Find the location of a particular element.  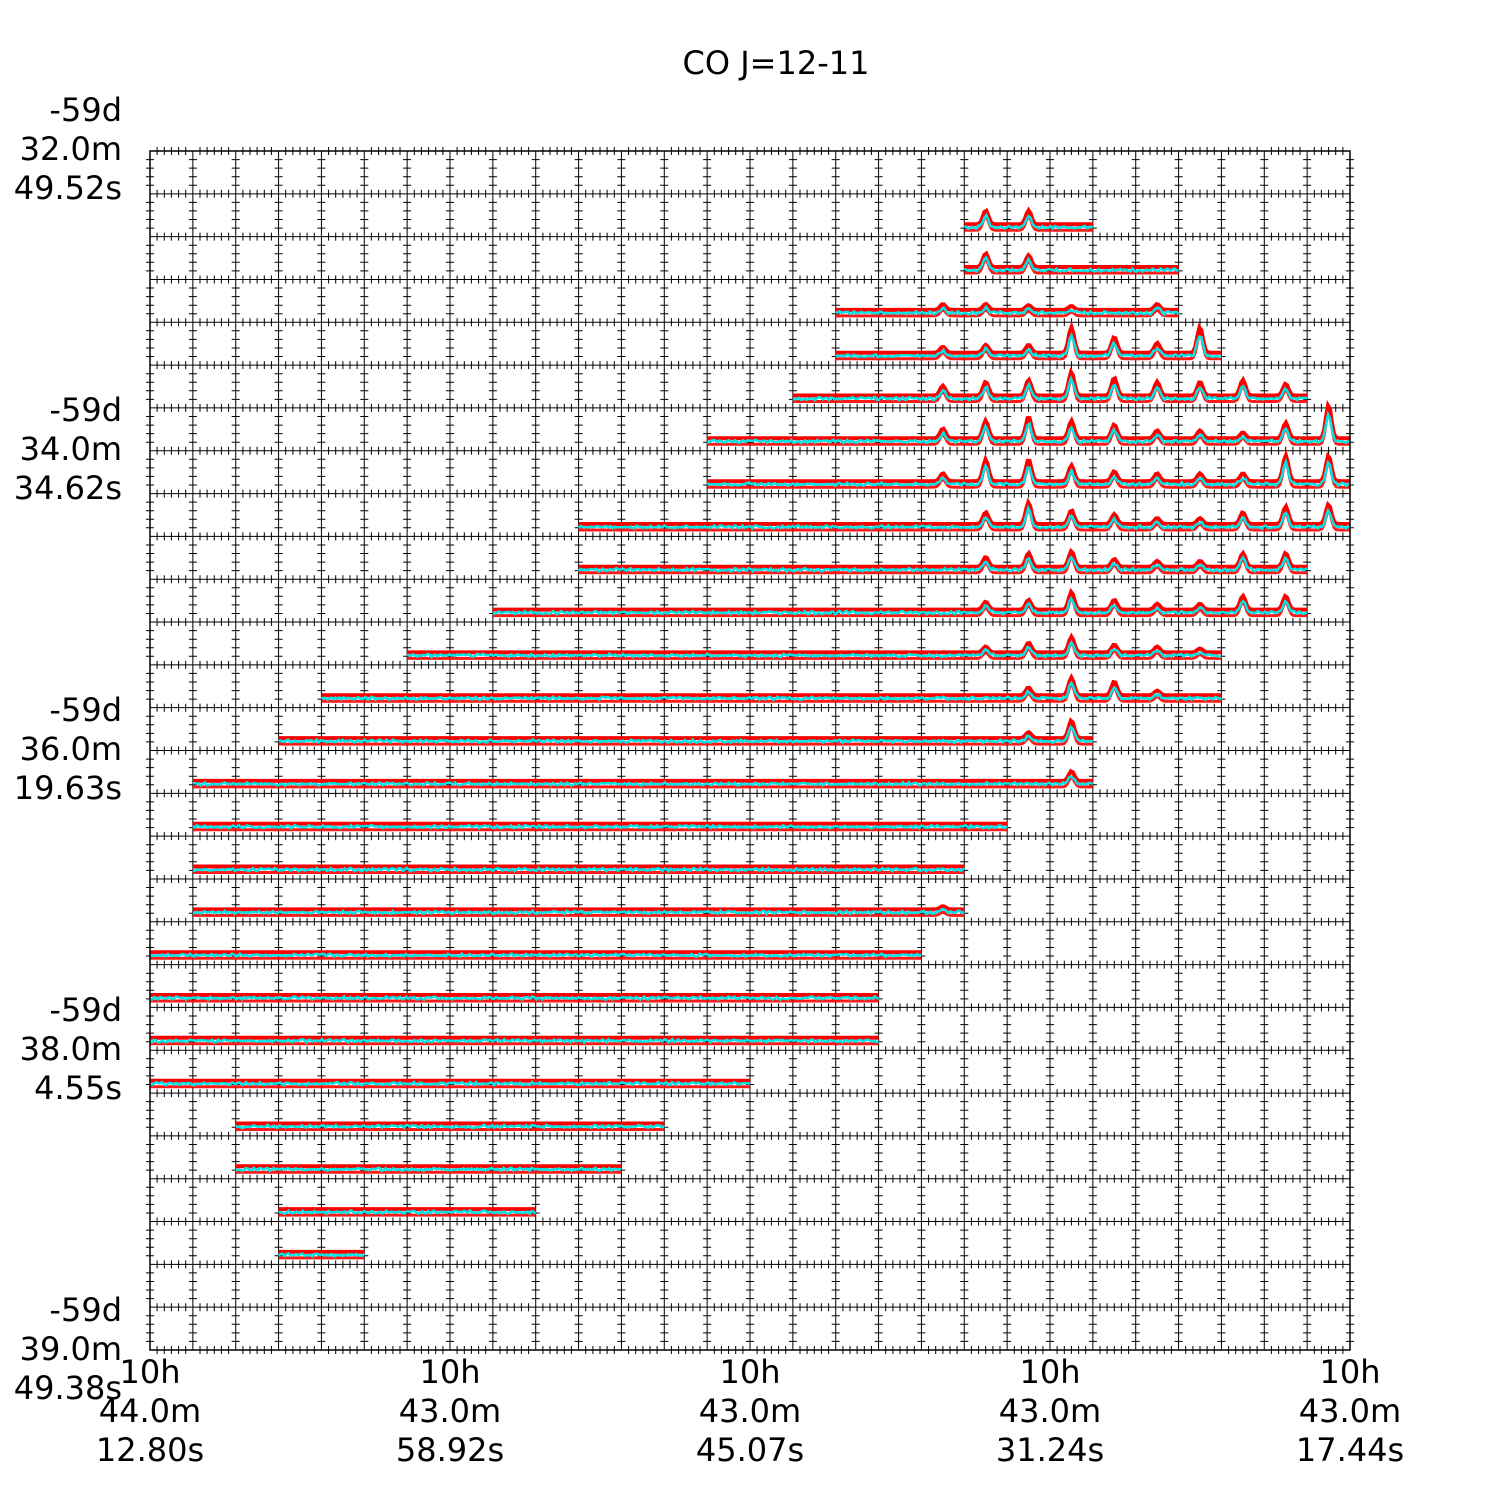

x-tick-label: 44.0m is located at coordinates (150, 1411).